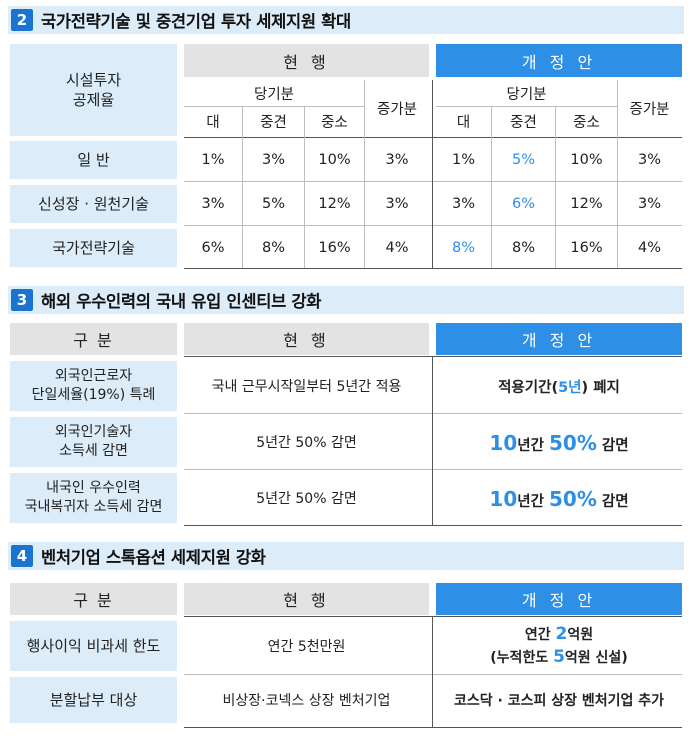 This screenshot has height=736, width=696. Describe the element at coordinates (346, 556) in the screenshot. I see `section-4-header: 4 벤처기업 스톡옵션 세제지원 강화` at that location.